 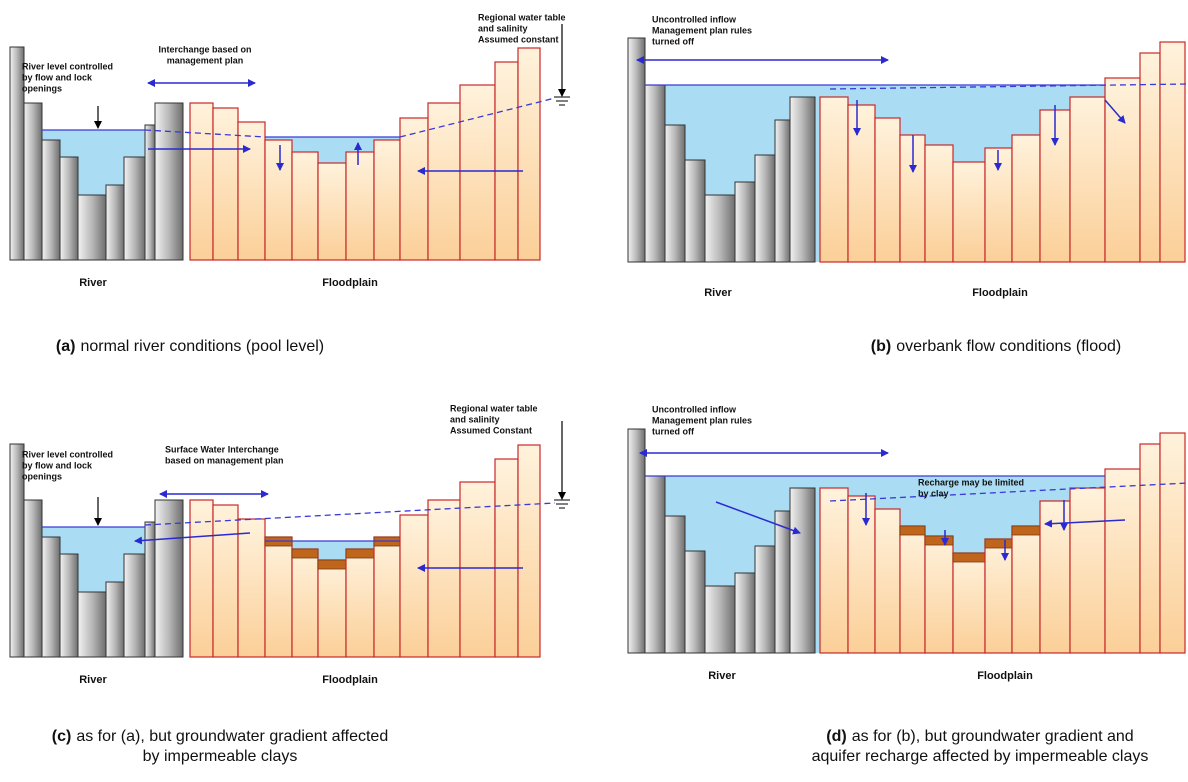 What do you see at coordinates (993, 736) in the screenshot?
I see `caption-text: as for (b), but groundwater gradient and` at bounding box center [993, 736].